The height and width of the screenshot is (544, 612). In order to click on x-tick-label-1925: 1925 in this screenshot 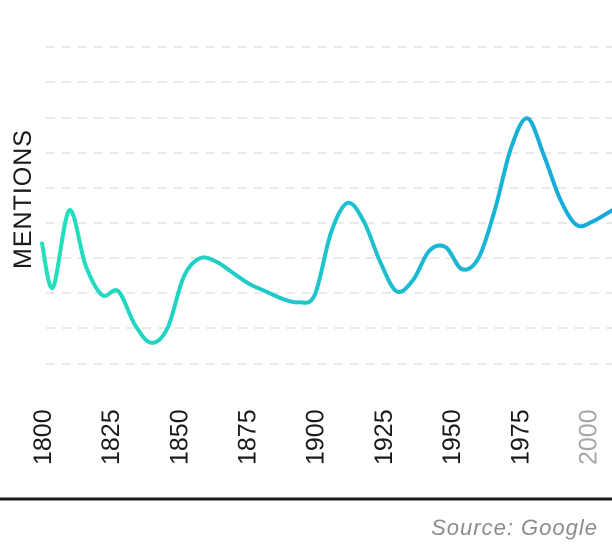, I will do `click(384, 437)`.